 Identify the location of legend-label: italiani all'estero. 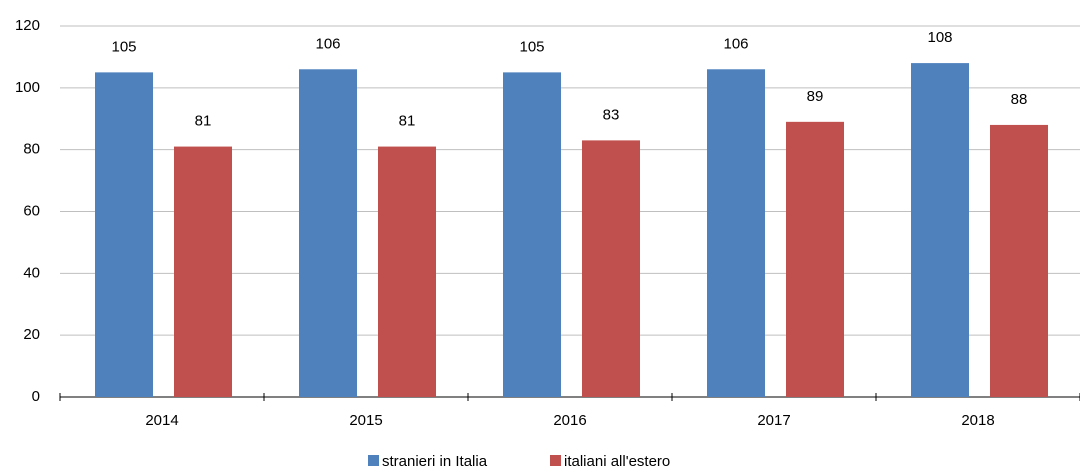
(617, 461).